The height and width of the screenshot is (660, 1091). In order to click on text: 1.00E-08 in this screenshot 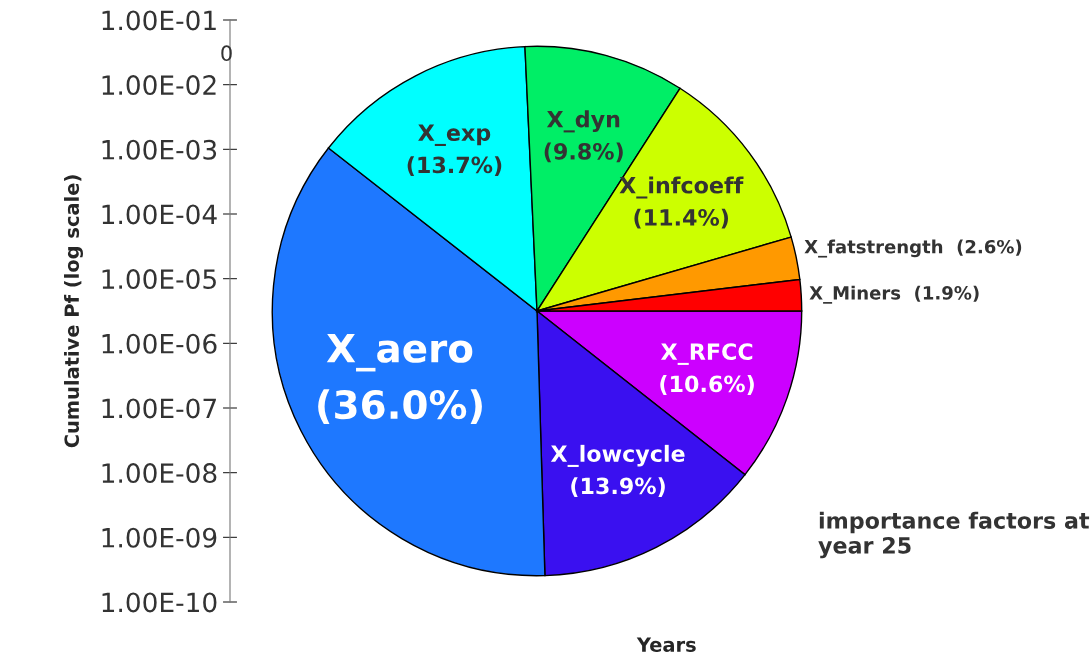, I will do `click(159, 473)`.